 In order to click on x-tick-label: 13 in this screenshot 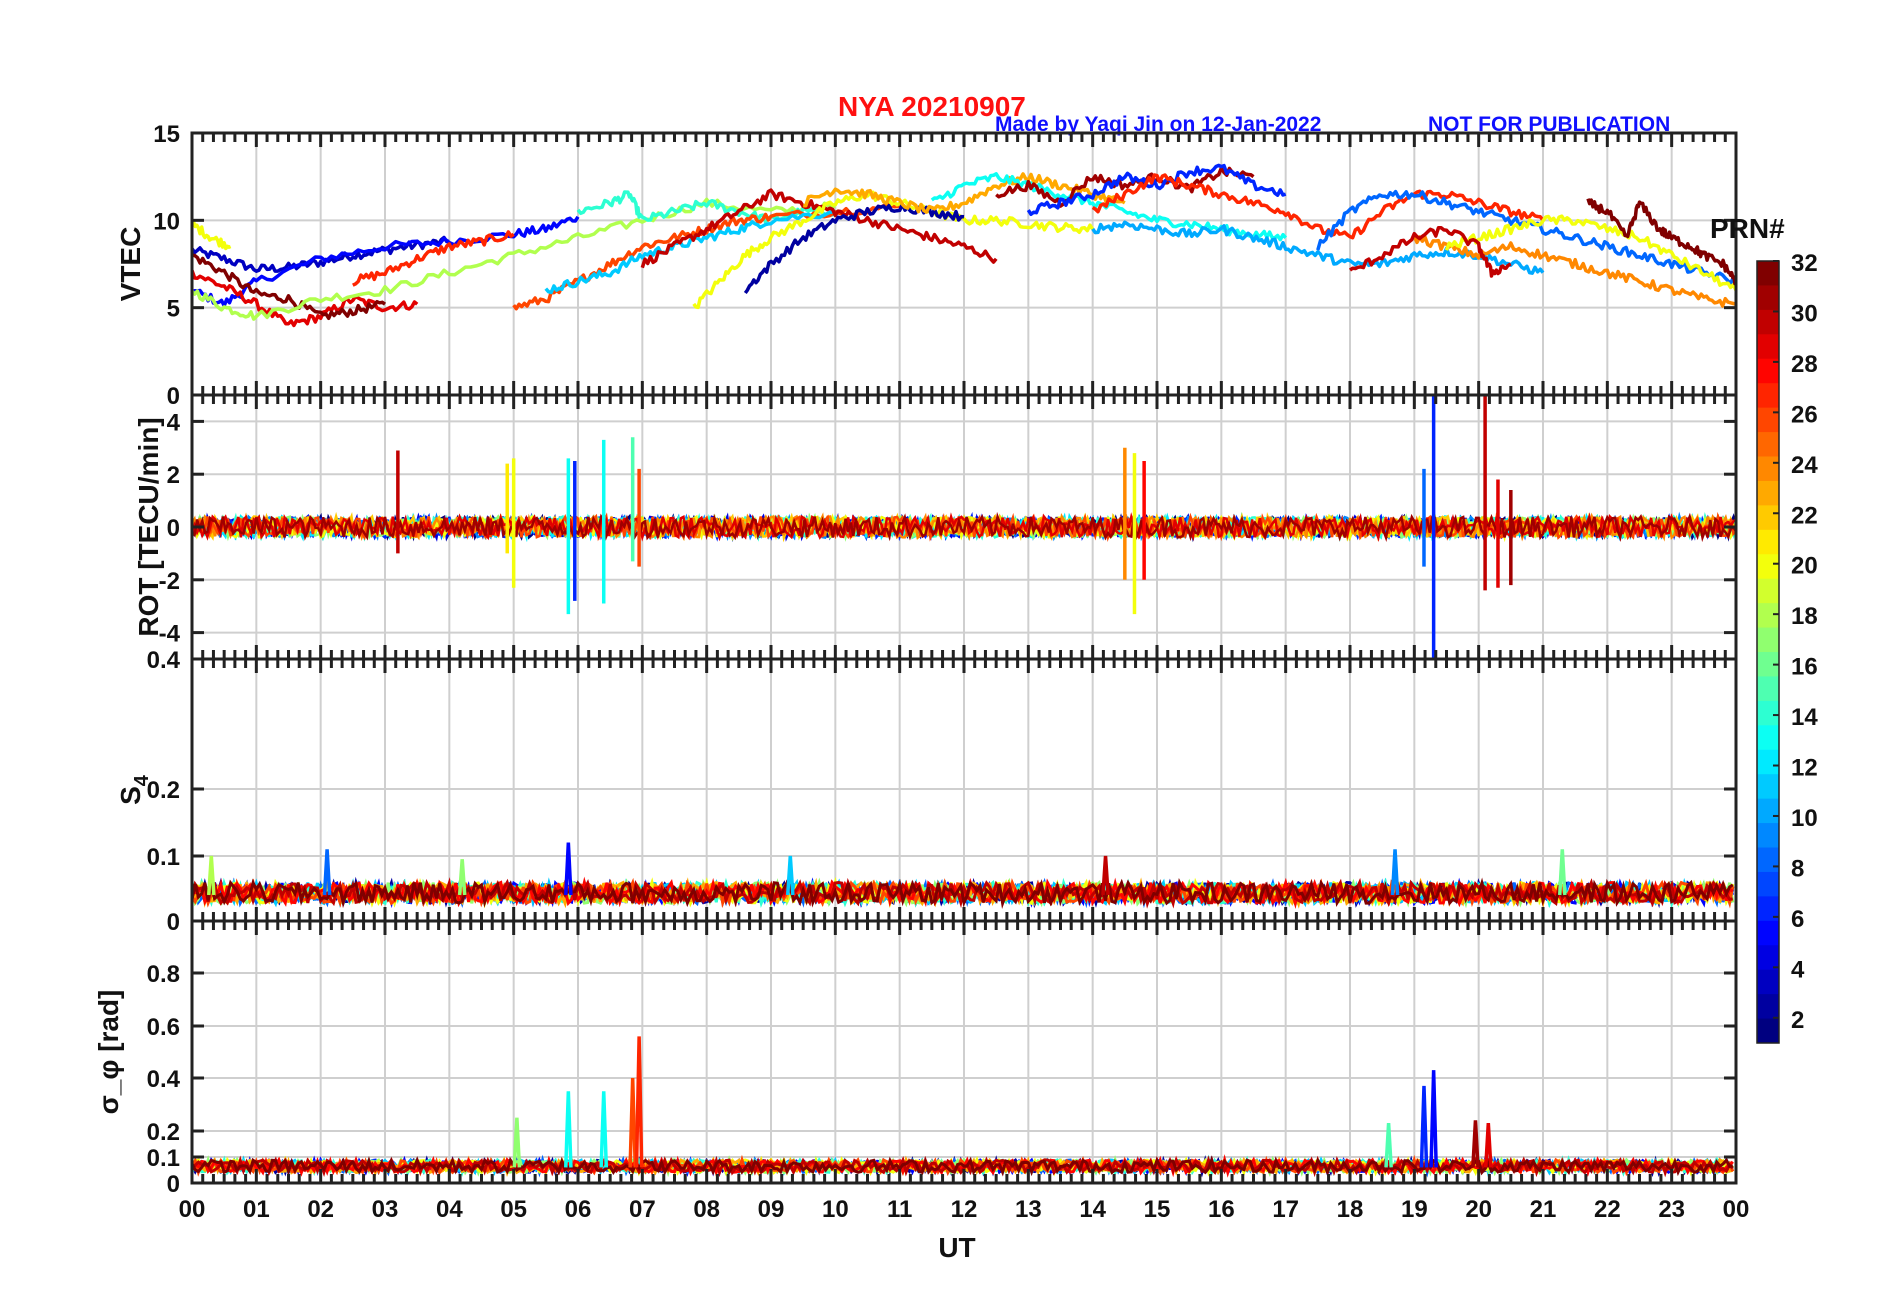, I will do `click(1028, 1209)`.